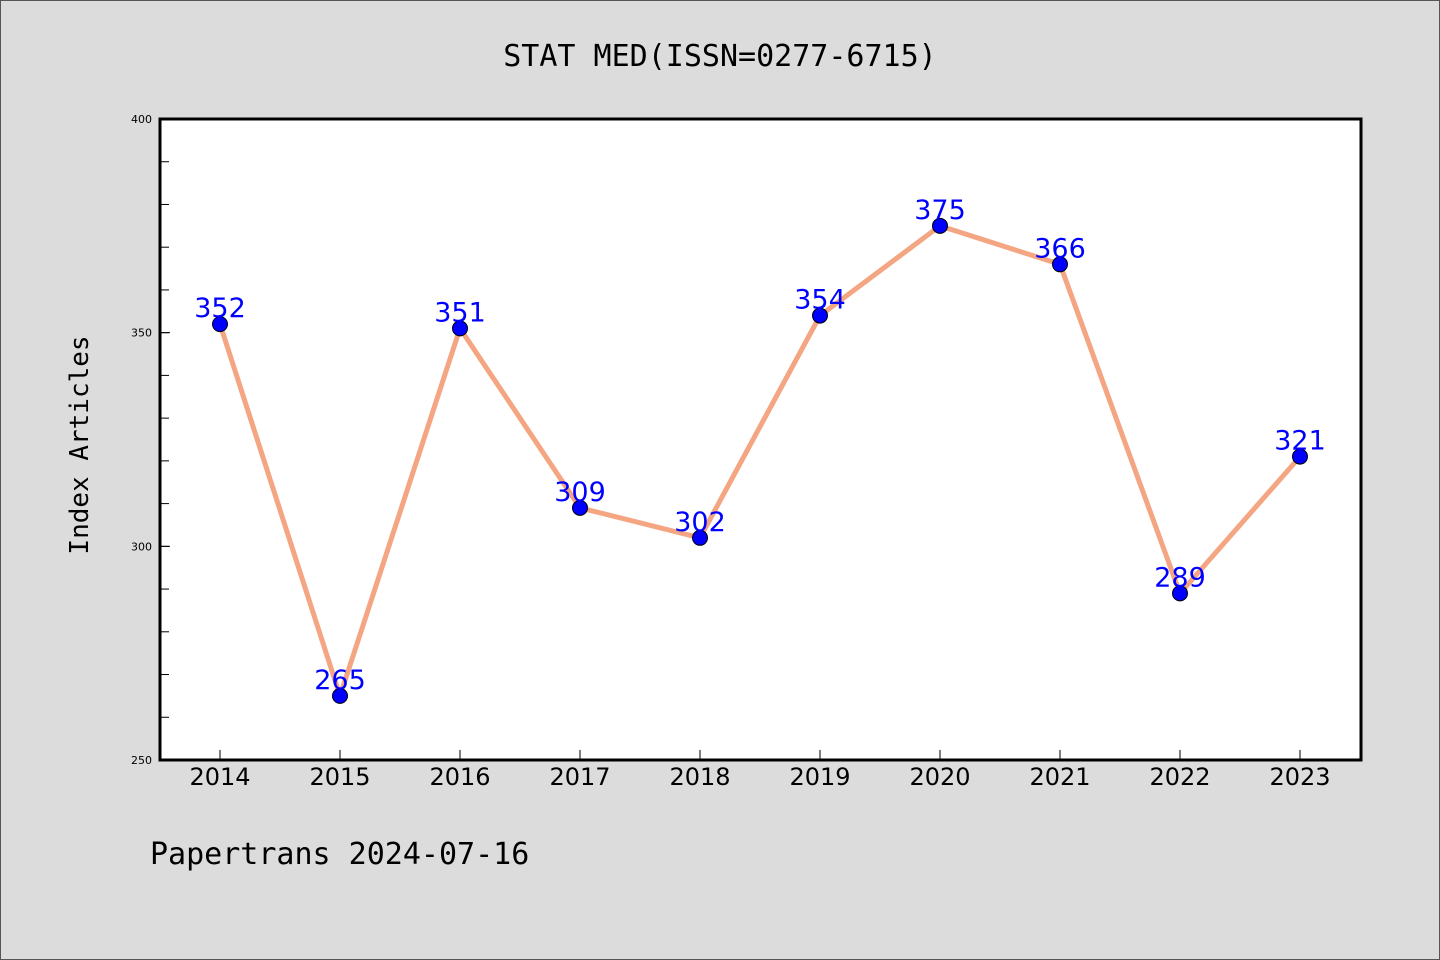  I want to click on x-axis-ticks: 2014 2015 2016 2017 2018 2019 2020 2021 2022 2023, so click(760, 770).